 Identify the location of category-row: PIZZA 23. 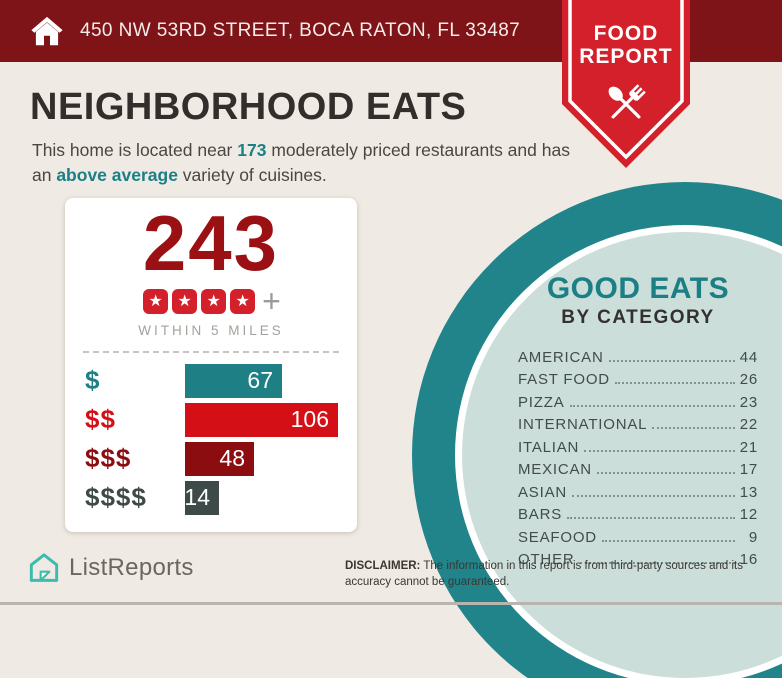
(638, 399).